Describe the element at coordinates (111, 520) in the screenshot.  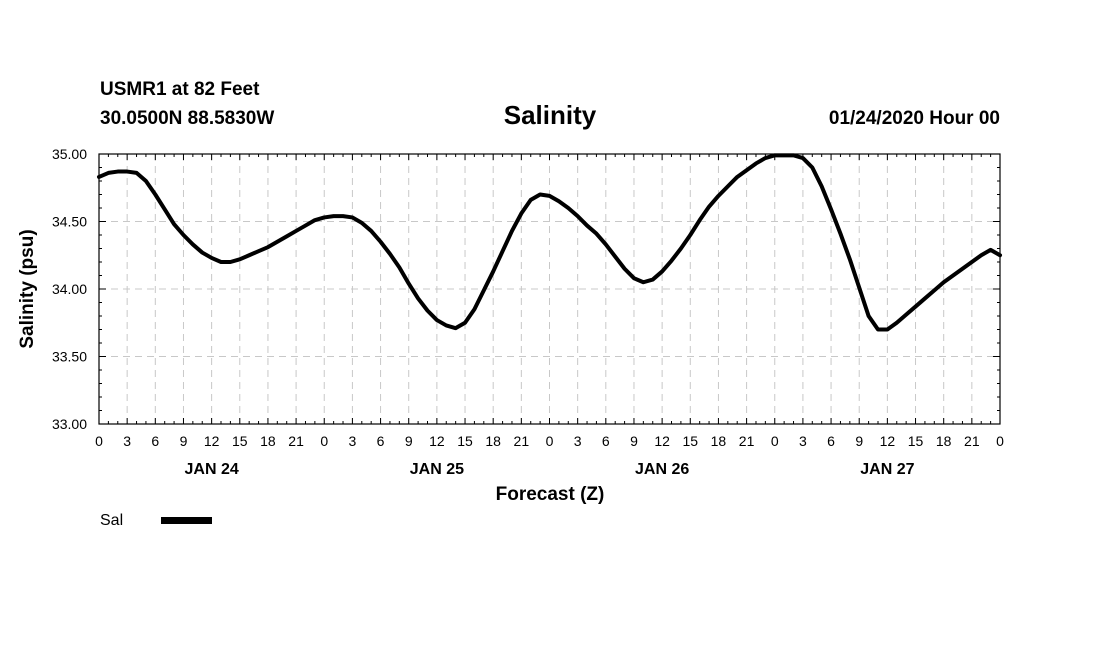
I see `legend-label-sal: Sal` at that location.